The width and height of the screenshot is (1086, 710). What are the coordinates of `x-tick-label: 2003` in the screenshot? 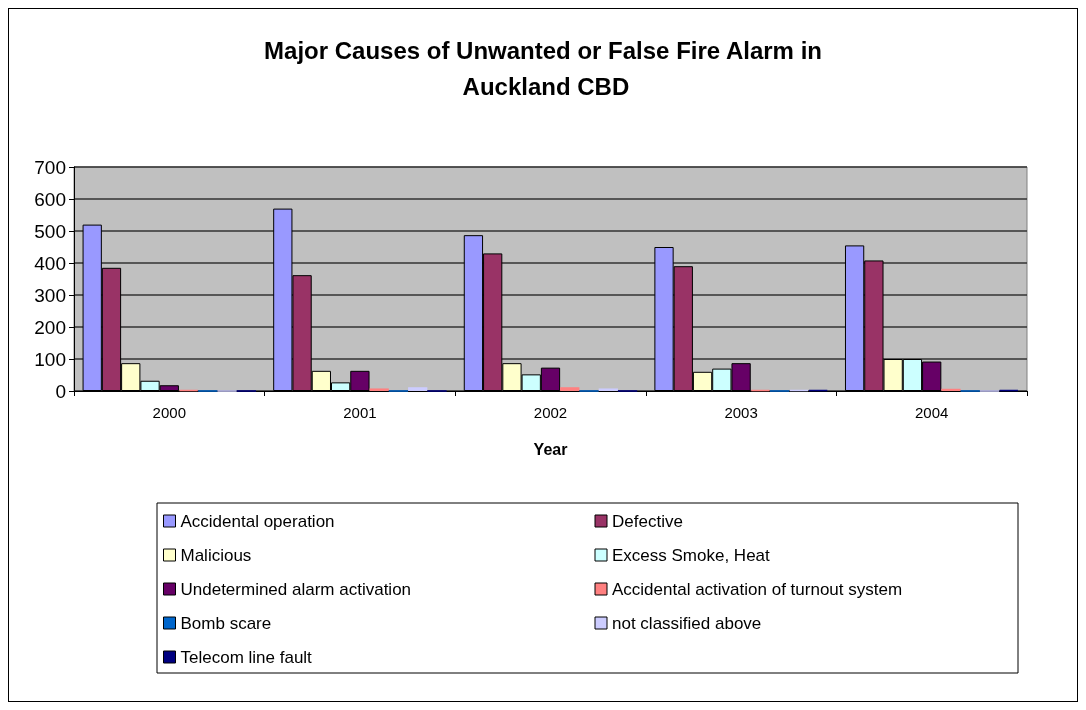 It's located at (741, 412).